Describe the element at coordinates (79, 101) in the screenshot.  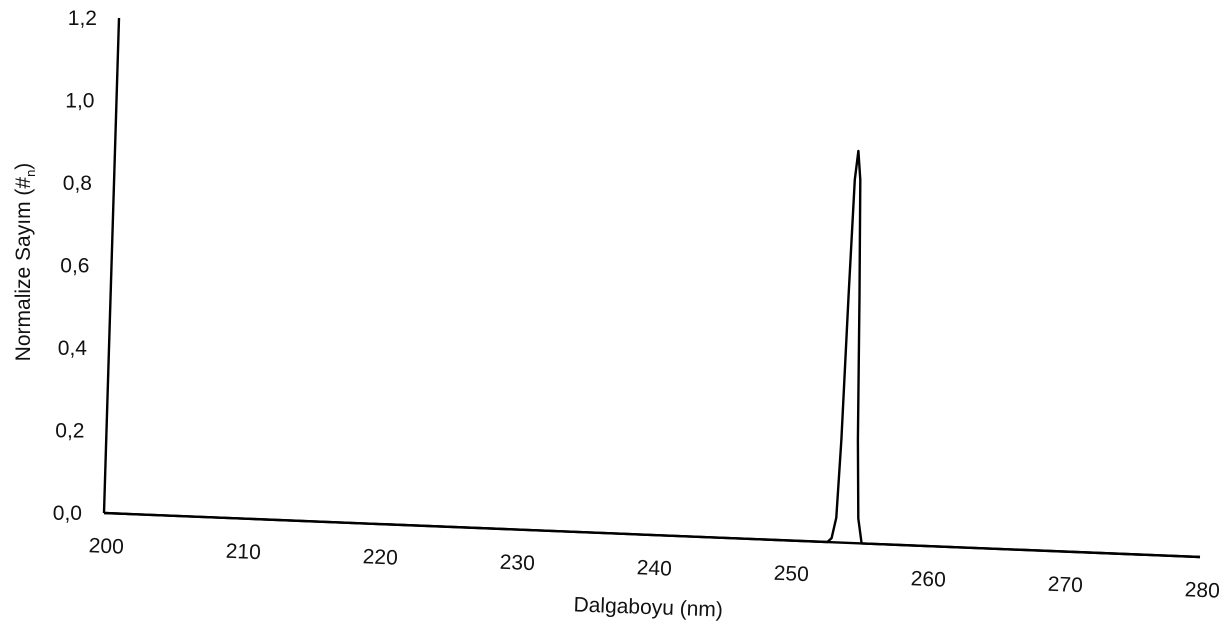
I see `y-tick-label: 1,0` at that location.